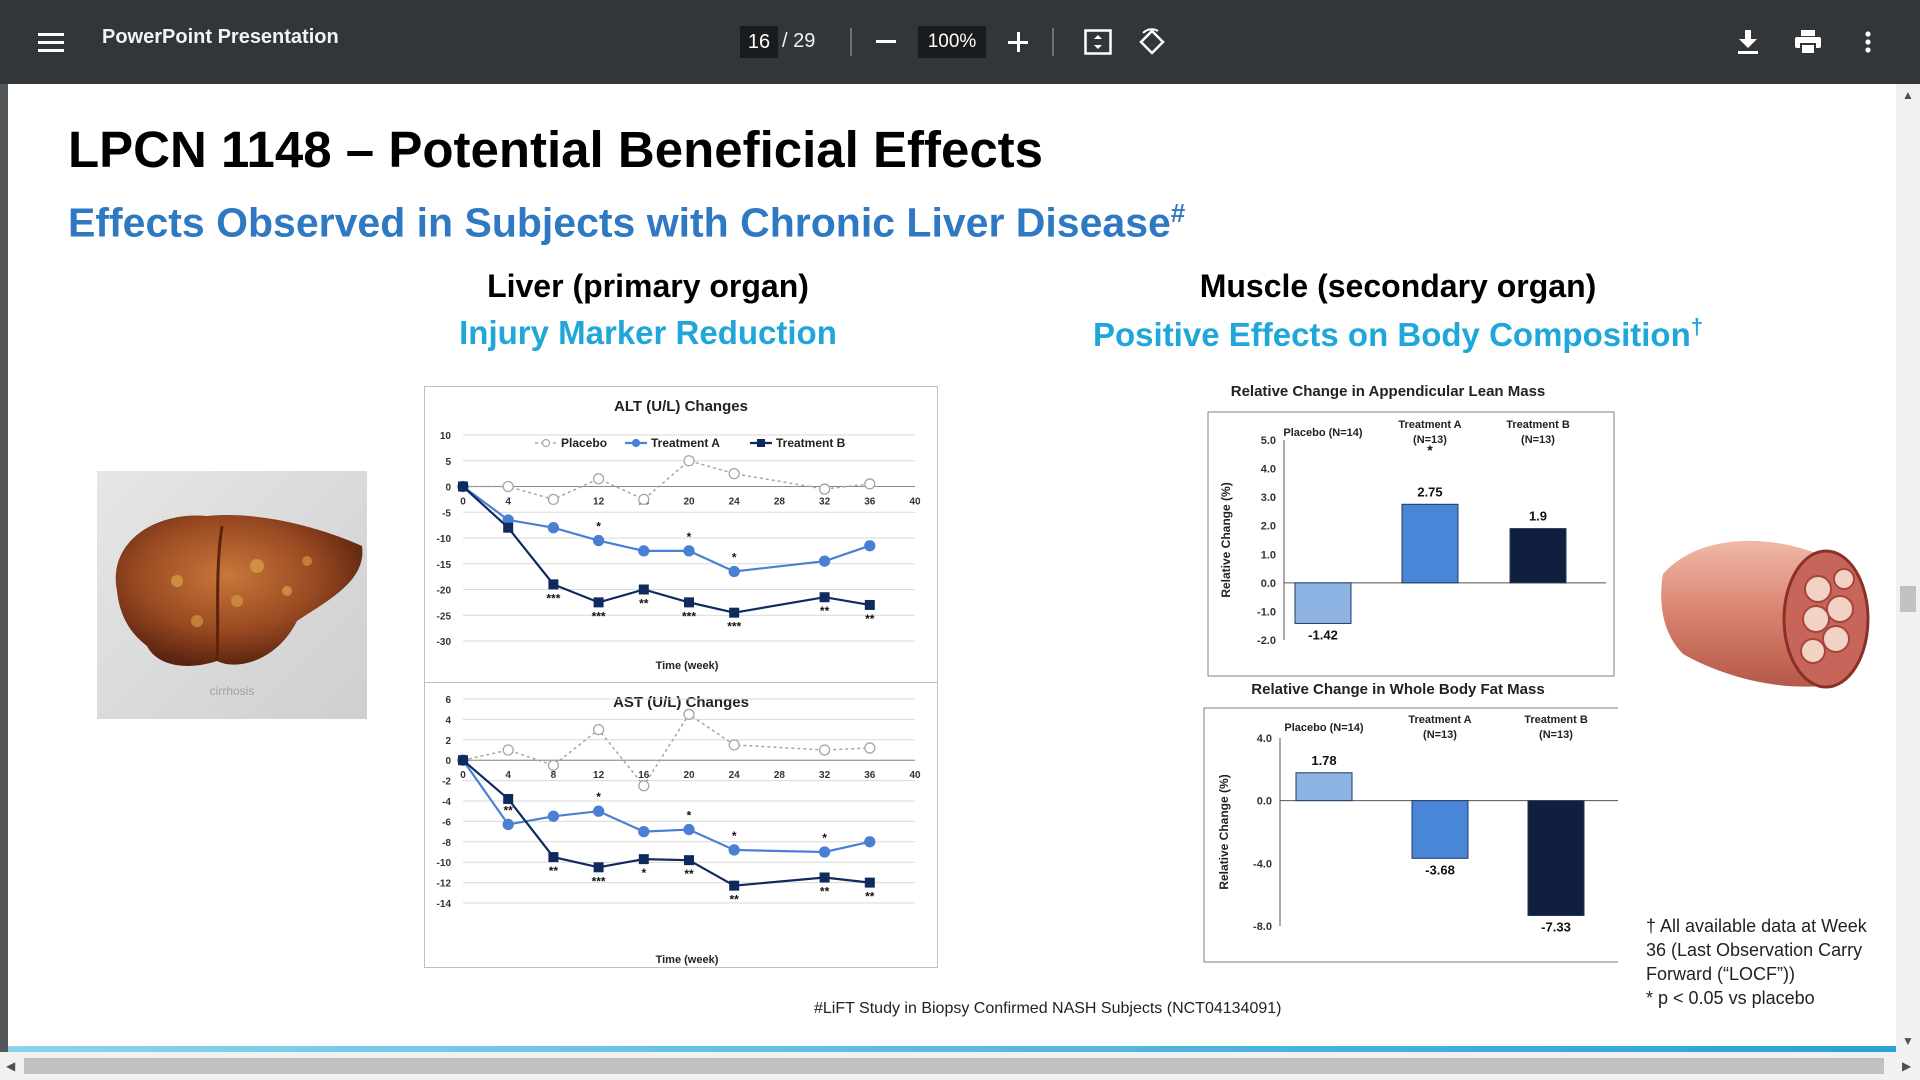  Describe the element at coordinates (546, 443) in the screenshot. I see `legend-marker` at that location.